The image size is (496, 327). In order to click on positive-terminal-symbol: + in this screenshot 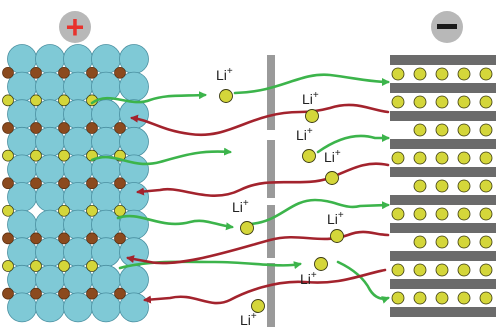, I will do `click(75, 27)`.